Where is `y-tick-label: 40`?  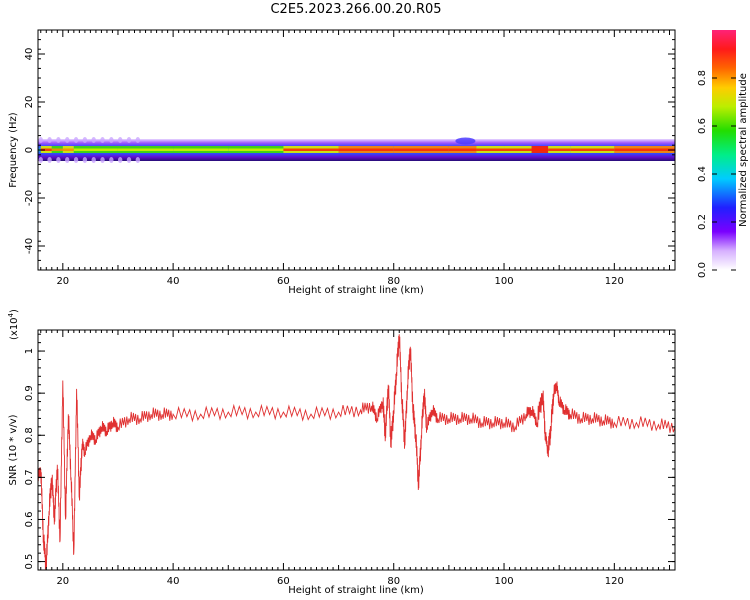 y-tick-label: 40 is located at coordinates (29, 54).